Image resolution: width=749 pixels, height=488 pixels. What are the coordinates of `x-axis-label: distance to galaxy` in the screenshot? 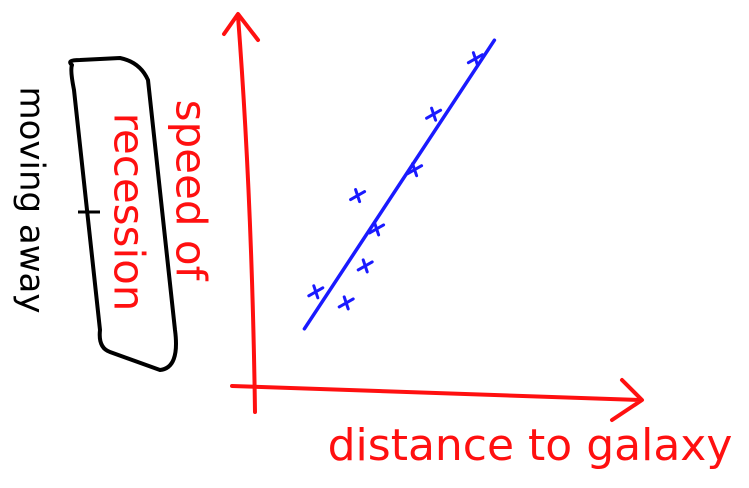 It's located at (530, 445).